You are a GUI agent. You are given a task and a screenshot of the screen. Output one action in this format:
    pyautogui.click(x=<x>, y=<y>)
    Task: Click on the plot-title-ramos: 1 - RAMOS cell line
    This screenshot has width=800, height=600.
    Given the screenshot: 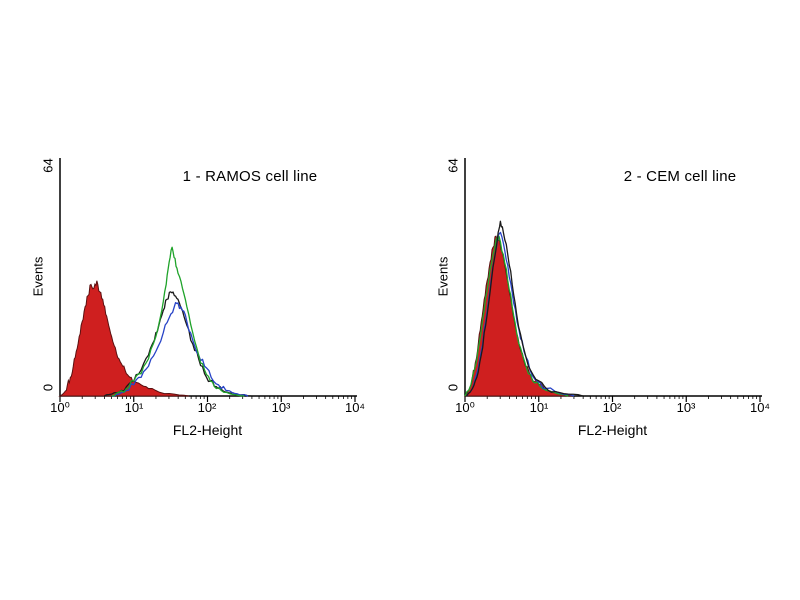 What is the action you would take?
    pyautogui.click(x=250, y=176)
    